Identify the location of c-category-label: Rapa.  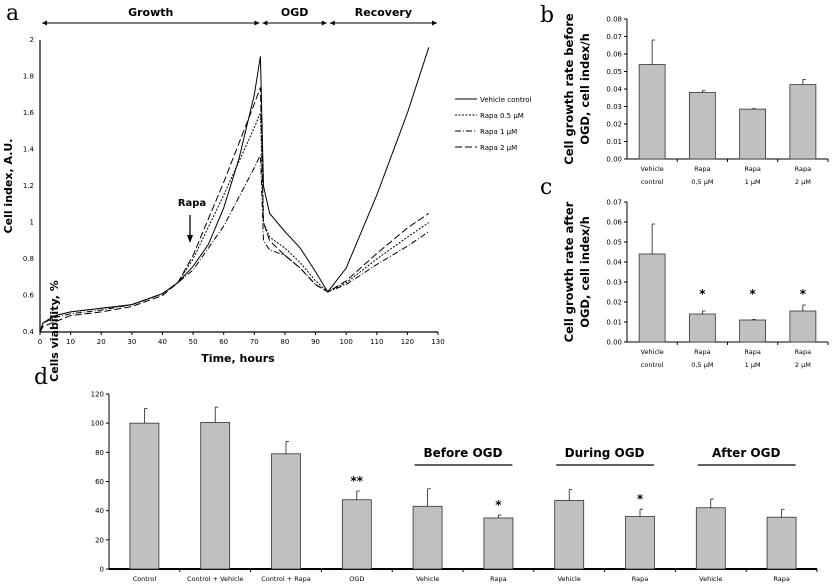
(752, 352).